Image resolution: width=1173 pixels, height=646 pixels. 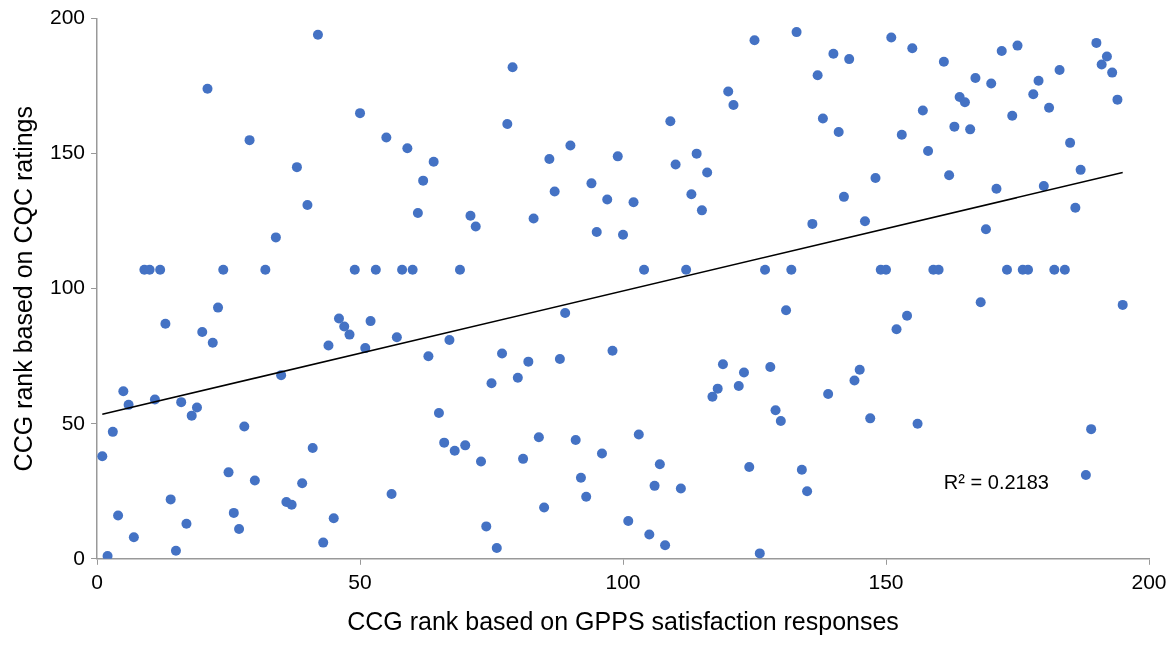 What do you see at coordinates (623, 582) in the screenshot?
I see `x-tick-label: 100` at bounding box center [623, 582].